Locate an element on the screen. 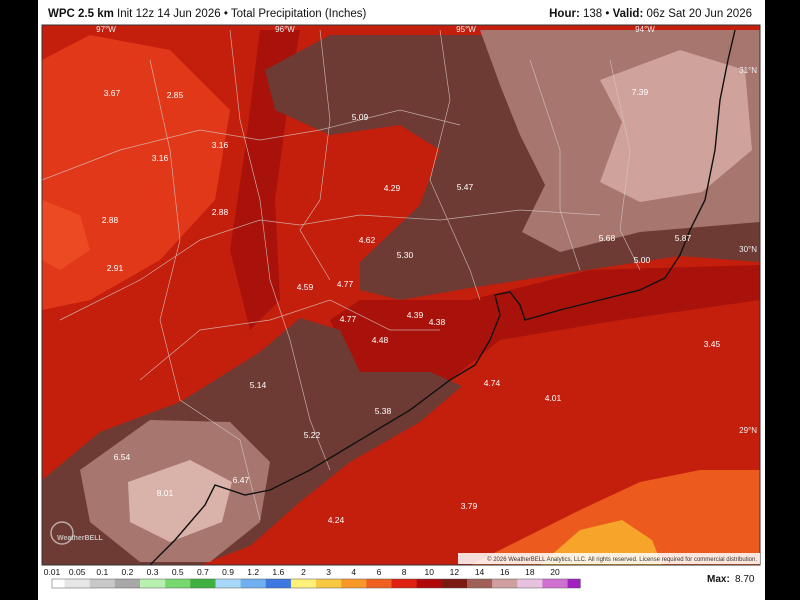 The width and height of the screenshot is (800, 600). precip-value: 4.39 is located at coordinates (415, 315).